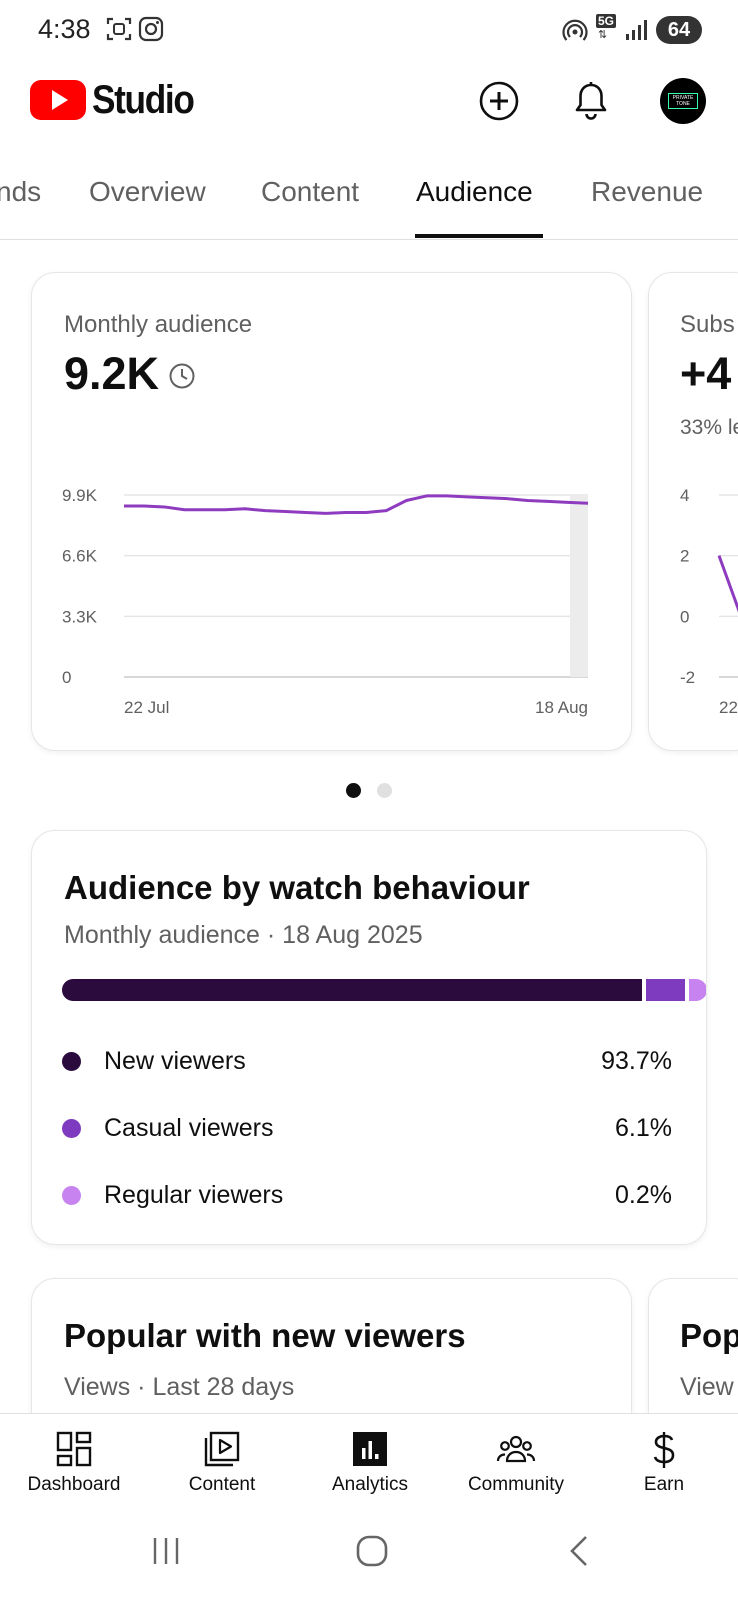 This screenshot has height=1600, width=738. Describe the element at coordinates (709, 427) in the screenshot. I see `subscribers-change: 33% le` at that location.